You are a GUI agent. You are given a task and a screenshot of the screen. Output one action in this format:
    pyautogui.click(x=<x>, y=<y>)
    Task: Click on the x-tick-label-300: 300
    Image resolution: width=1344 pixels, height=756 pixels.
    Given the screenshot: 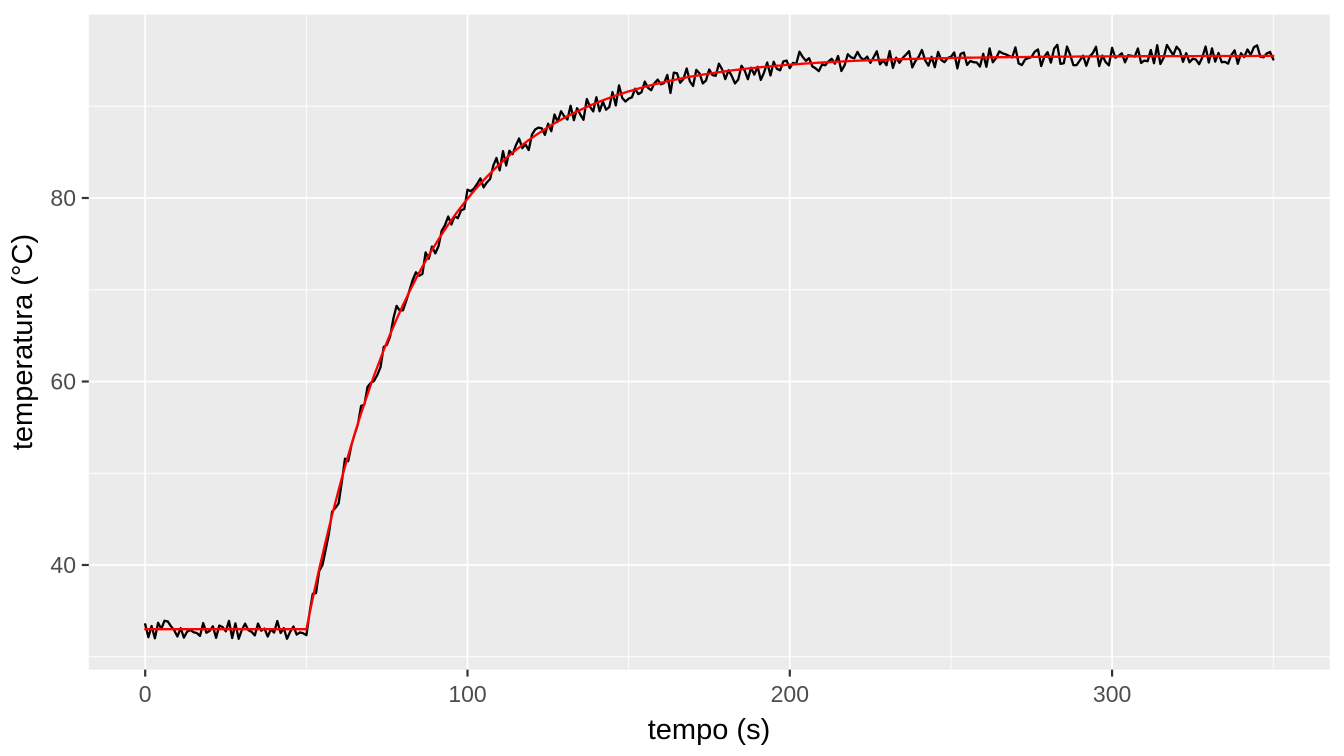 What is the action you would take?
    pyautogui.click(x=1112, y=694)
    